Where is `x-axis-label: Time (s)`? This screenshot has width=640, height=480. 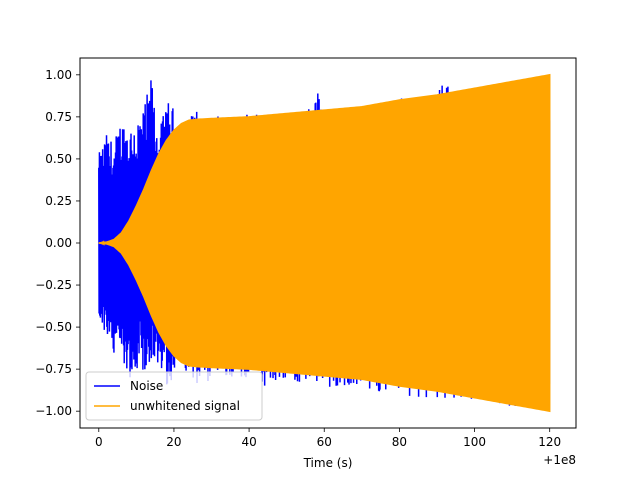
x-axis-label: Time (s) is located at coordinates (328, 463).